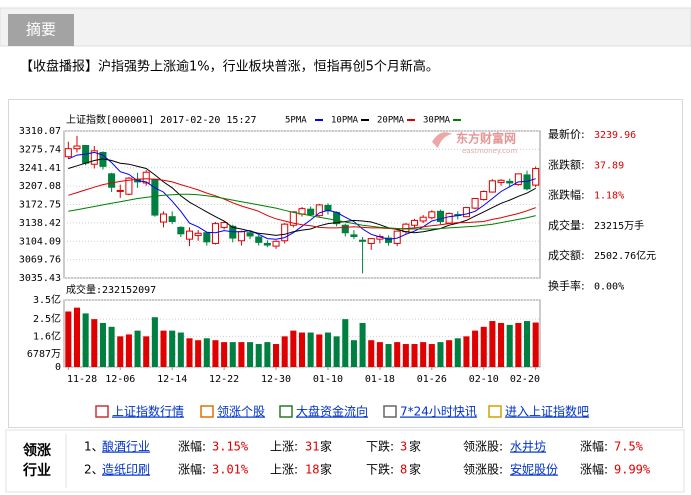  Describe the element at coordinates (484, 379) in the screenshot. I see `x-tick-label: 02-10` at that location.